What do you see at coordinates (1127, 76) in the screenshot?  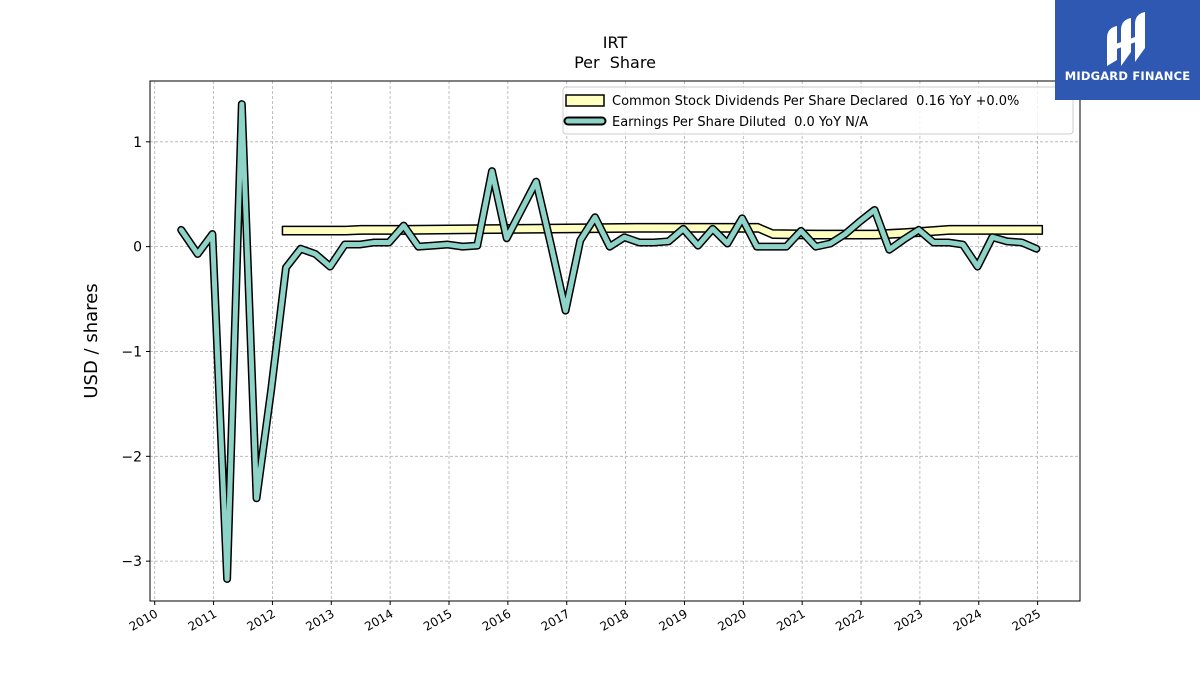 I see `brand-name: MIDGARD FINANCE` at bounding box center [1127, 76].